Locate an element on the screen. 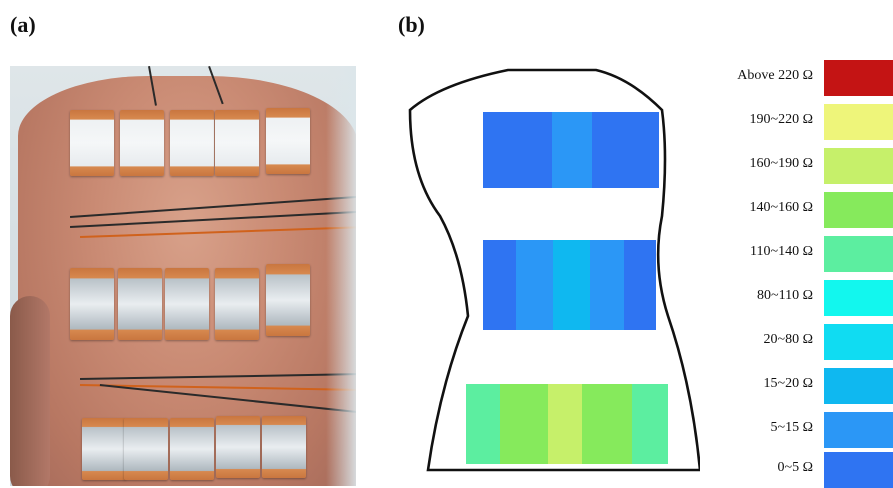 The width and height of the screenshot is (893, 488). legend-label: 190~220 Ω is located at coordinates (781, 119).